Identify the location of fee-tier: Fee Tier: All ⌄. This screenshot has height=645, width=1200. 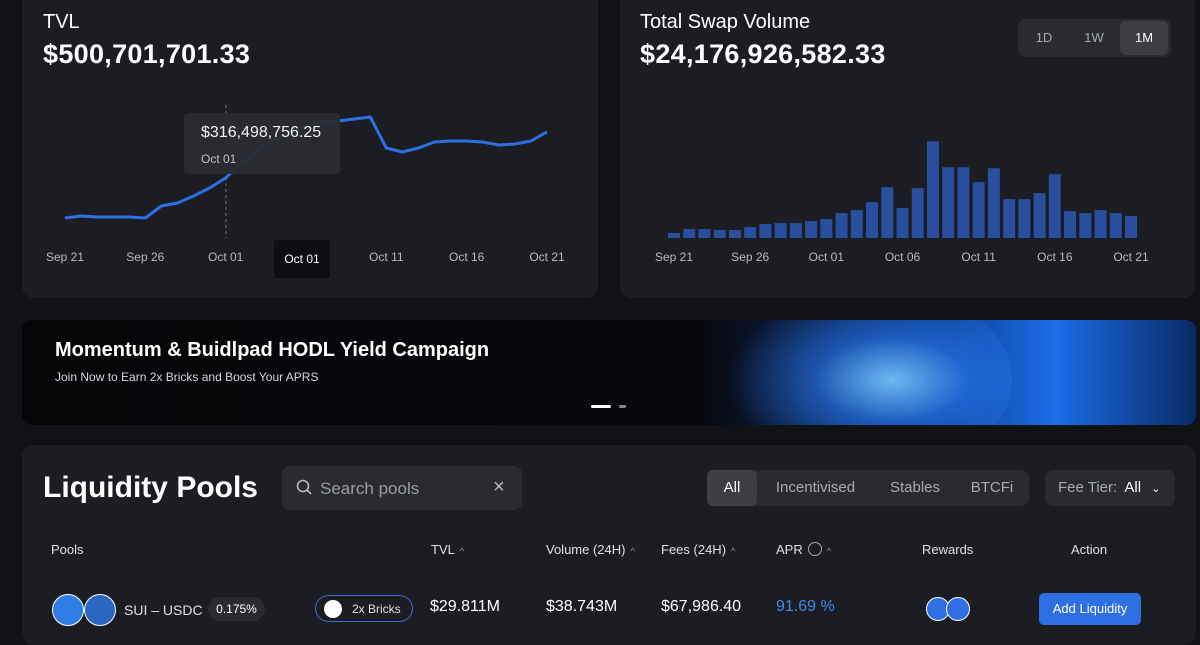
(1110, 488).